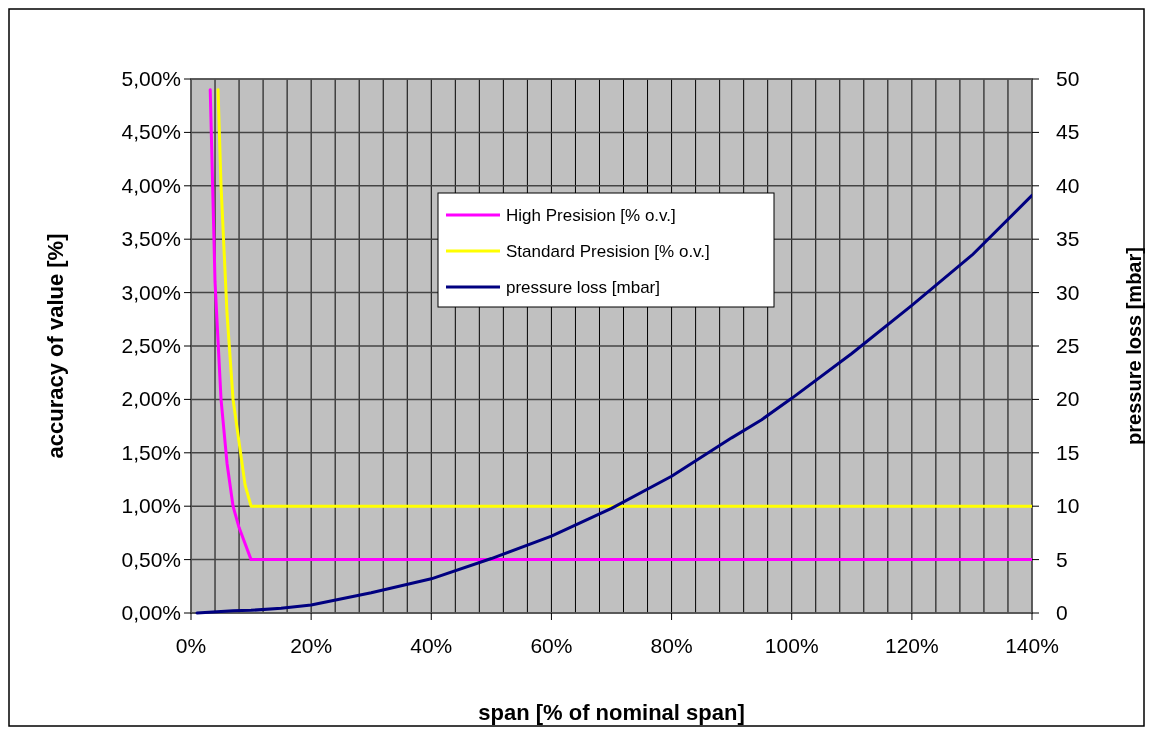  I want to click on x-tick-label: 100%, so click(791, 645).